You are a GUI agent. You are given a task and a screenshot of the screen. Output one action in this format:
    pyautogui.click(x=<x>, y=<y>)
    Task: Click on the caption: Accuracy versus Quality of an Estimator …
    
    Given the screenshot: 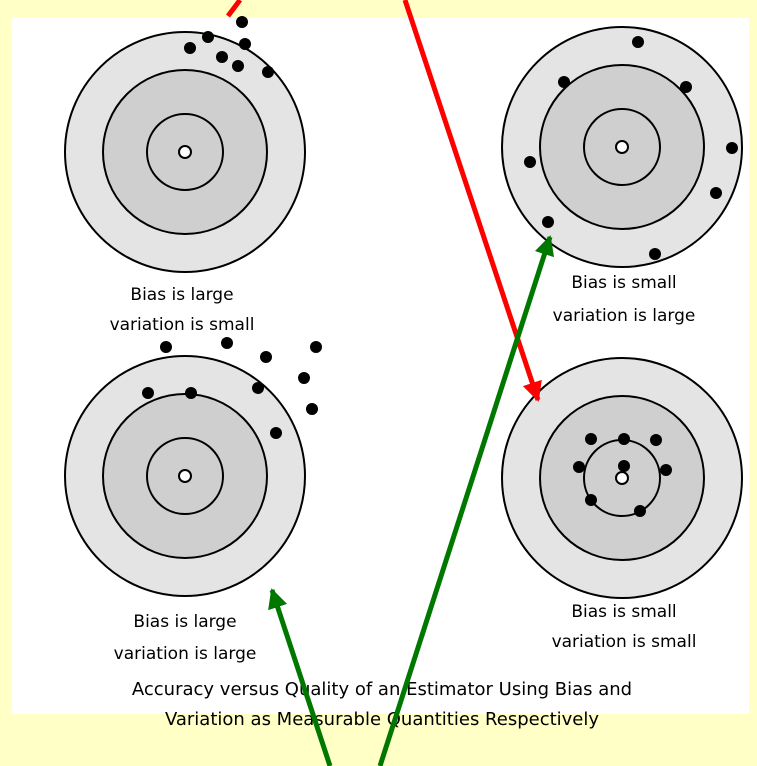 What is the action you would take?
    pyautogui.click(x=382, y=689)
    